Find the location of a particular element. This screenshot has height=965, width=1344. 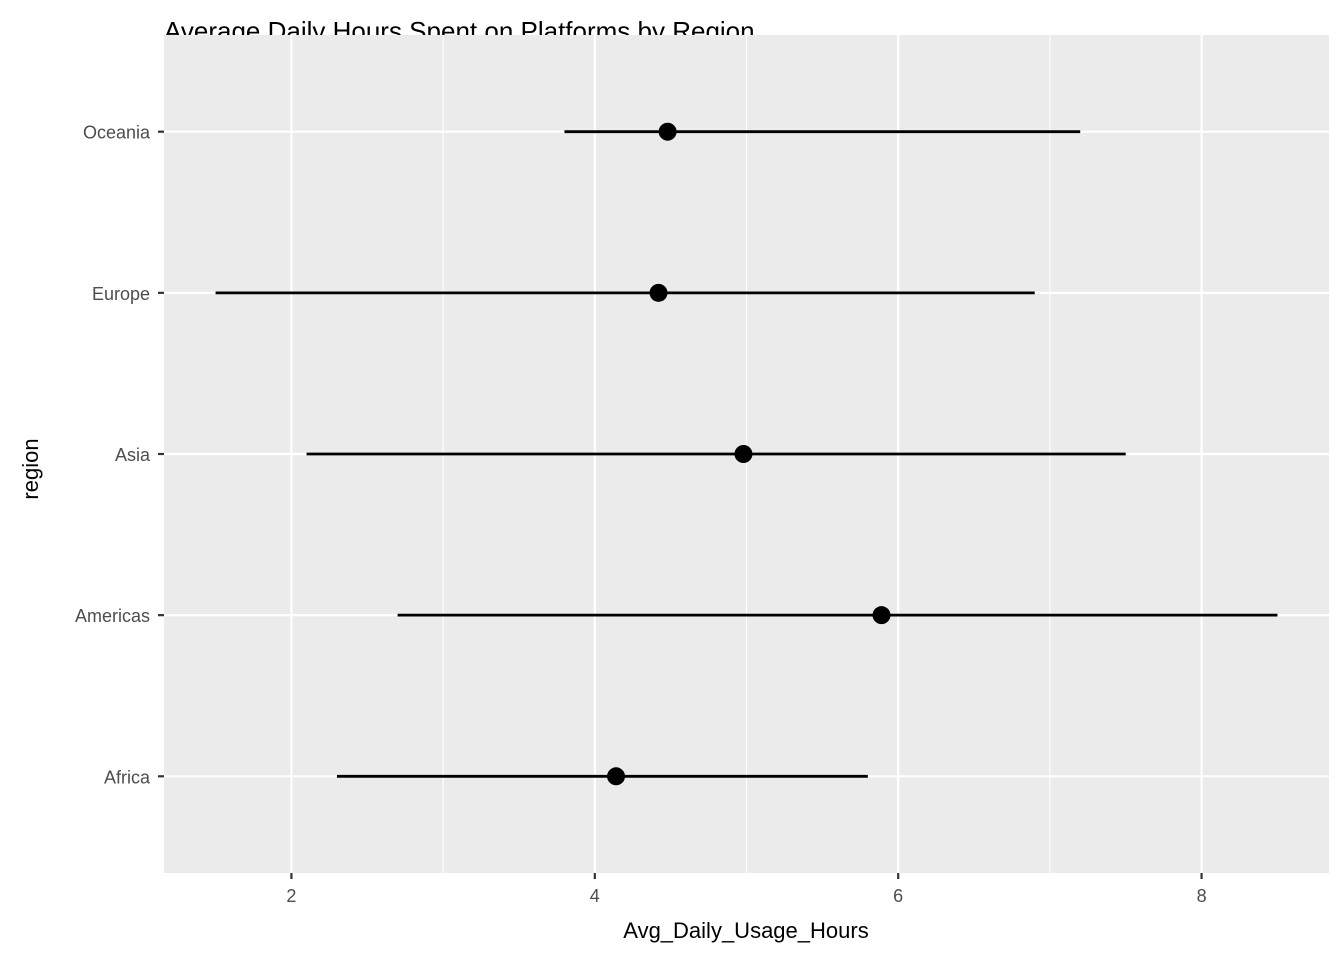

mean-point-americas is located at coordinates (881, 615).